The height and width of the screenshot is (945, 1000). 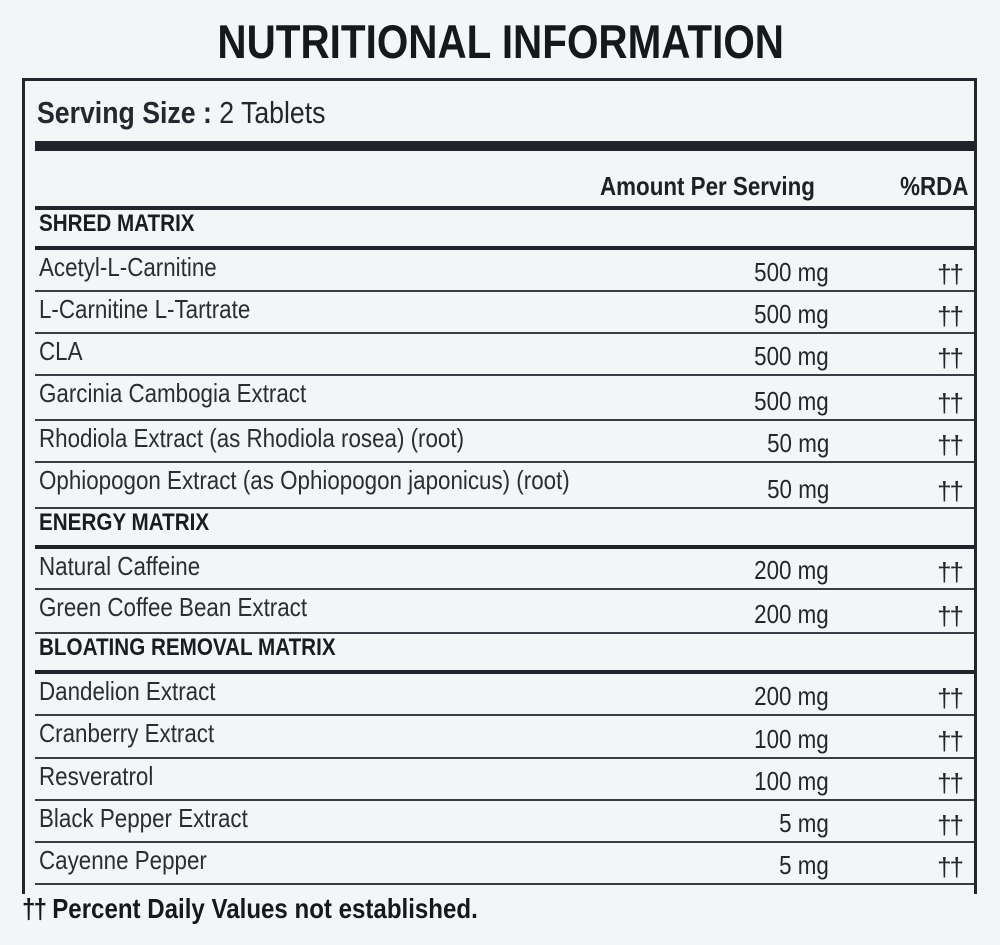 I want to click on ingredient-row: L-Carnitine L-Tartrate 500 mg ††, so click(x=504, y=313).